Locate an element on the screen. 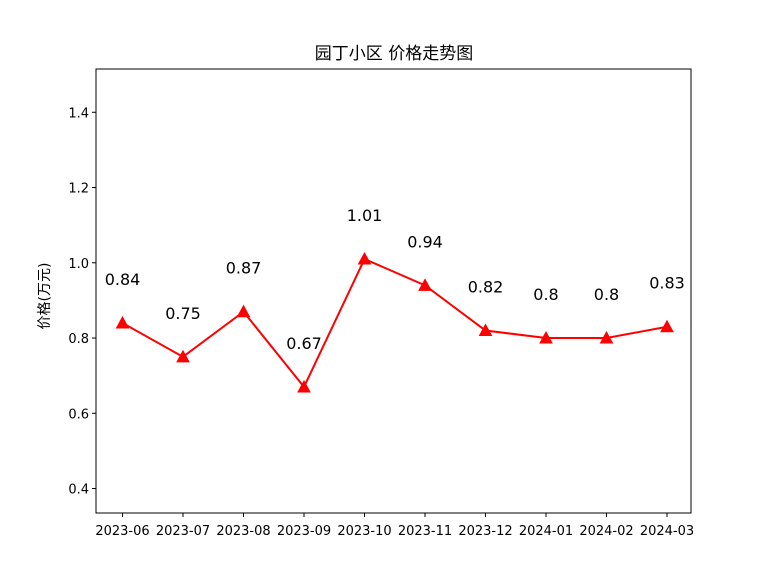 The width and height of the screenshot is (768, 576). data-value-label: 0.67 is located at coordinates (304, 343).